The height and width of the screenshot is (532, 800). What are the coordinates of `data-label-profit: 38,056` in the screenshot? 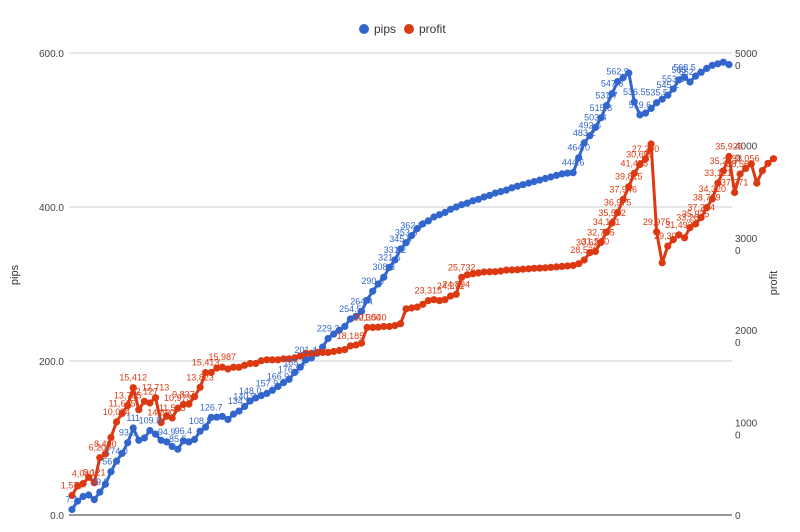 It's located at (746, 158).